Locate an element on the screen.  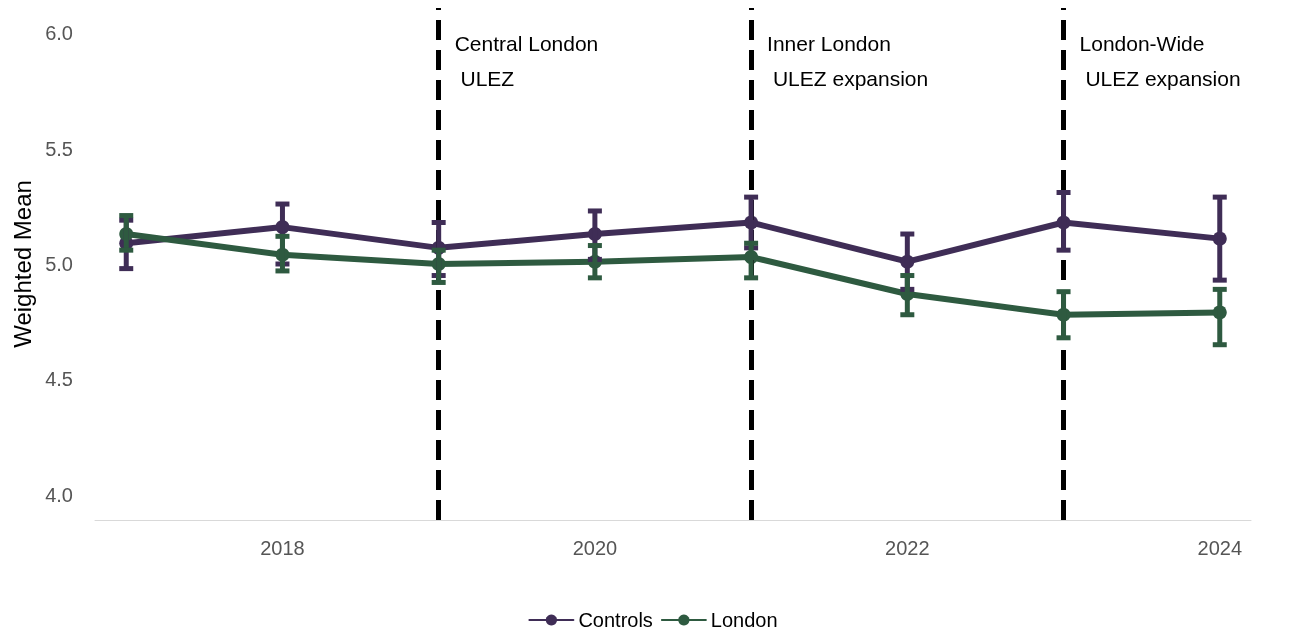
ref-line-label: Inner London ULEZ expansion is located at coordinates (848, 61).